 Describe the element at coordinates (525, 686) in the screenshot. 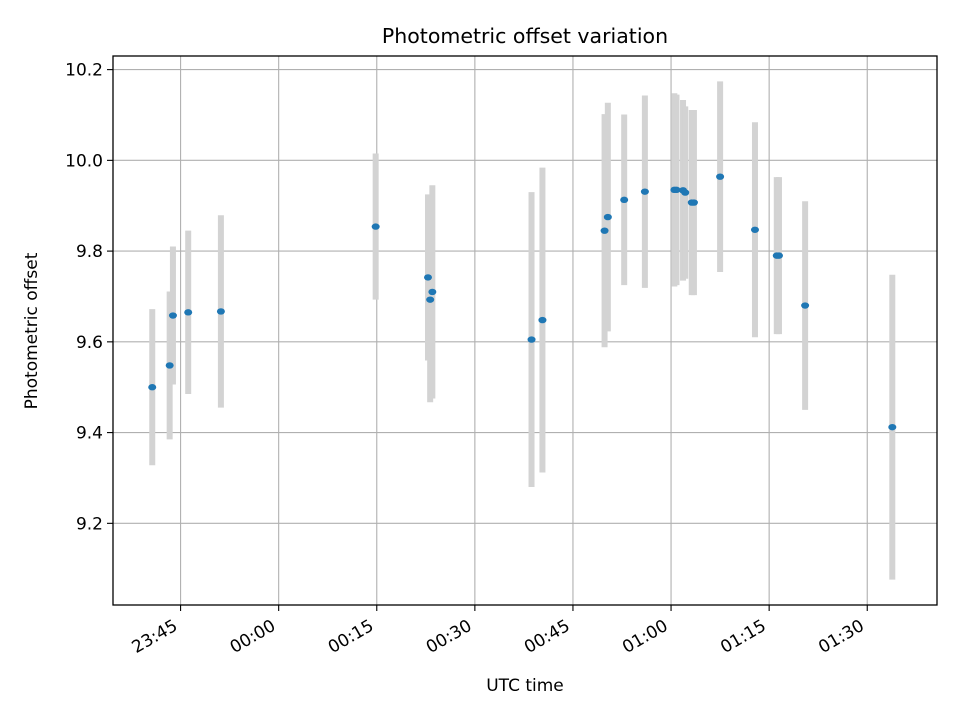

I see `x-axis-label: UTC time` at that location.